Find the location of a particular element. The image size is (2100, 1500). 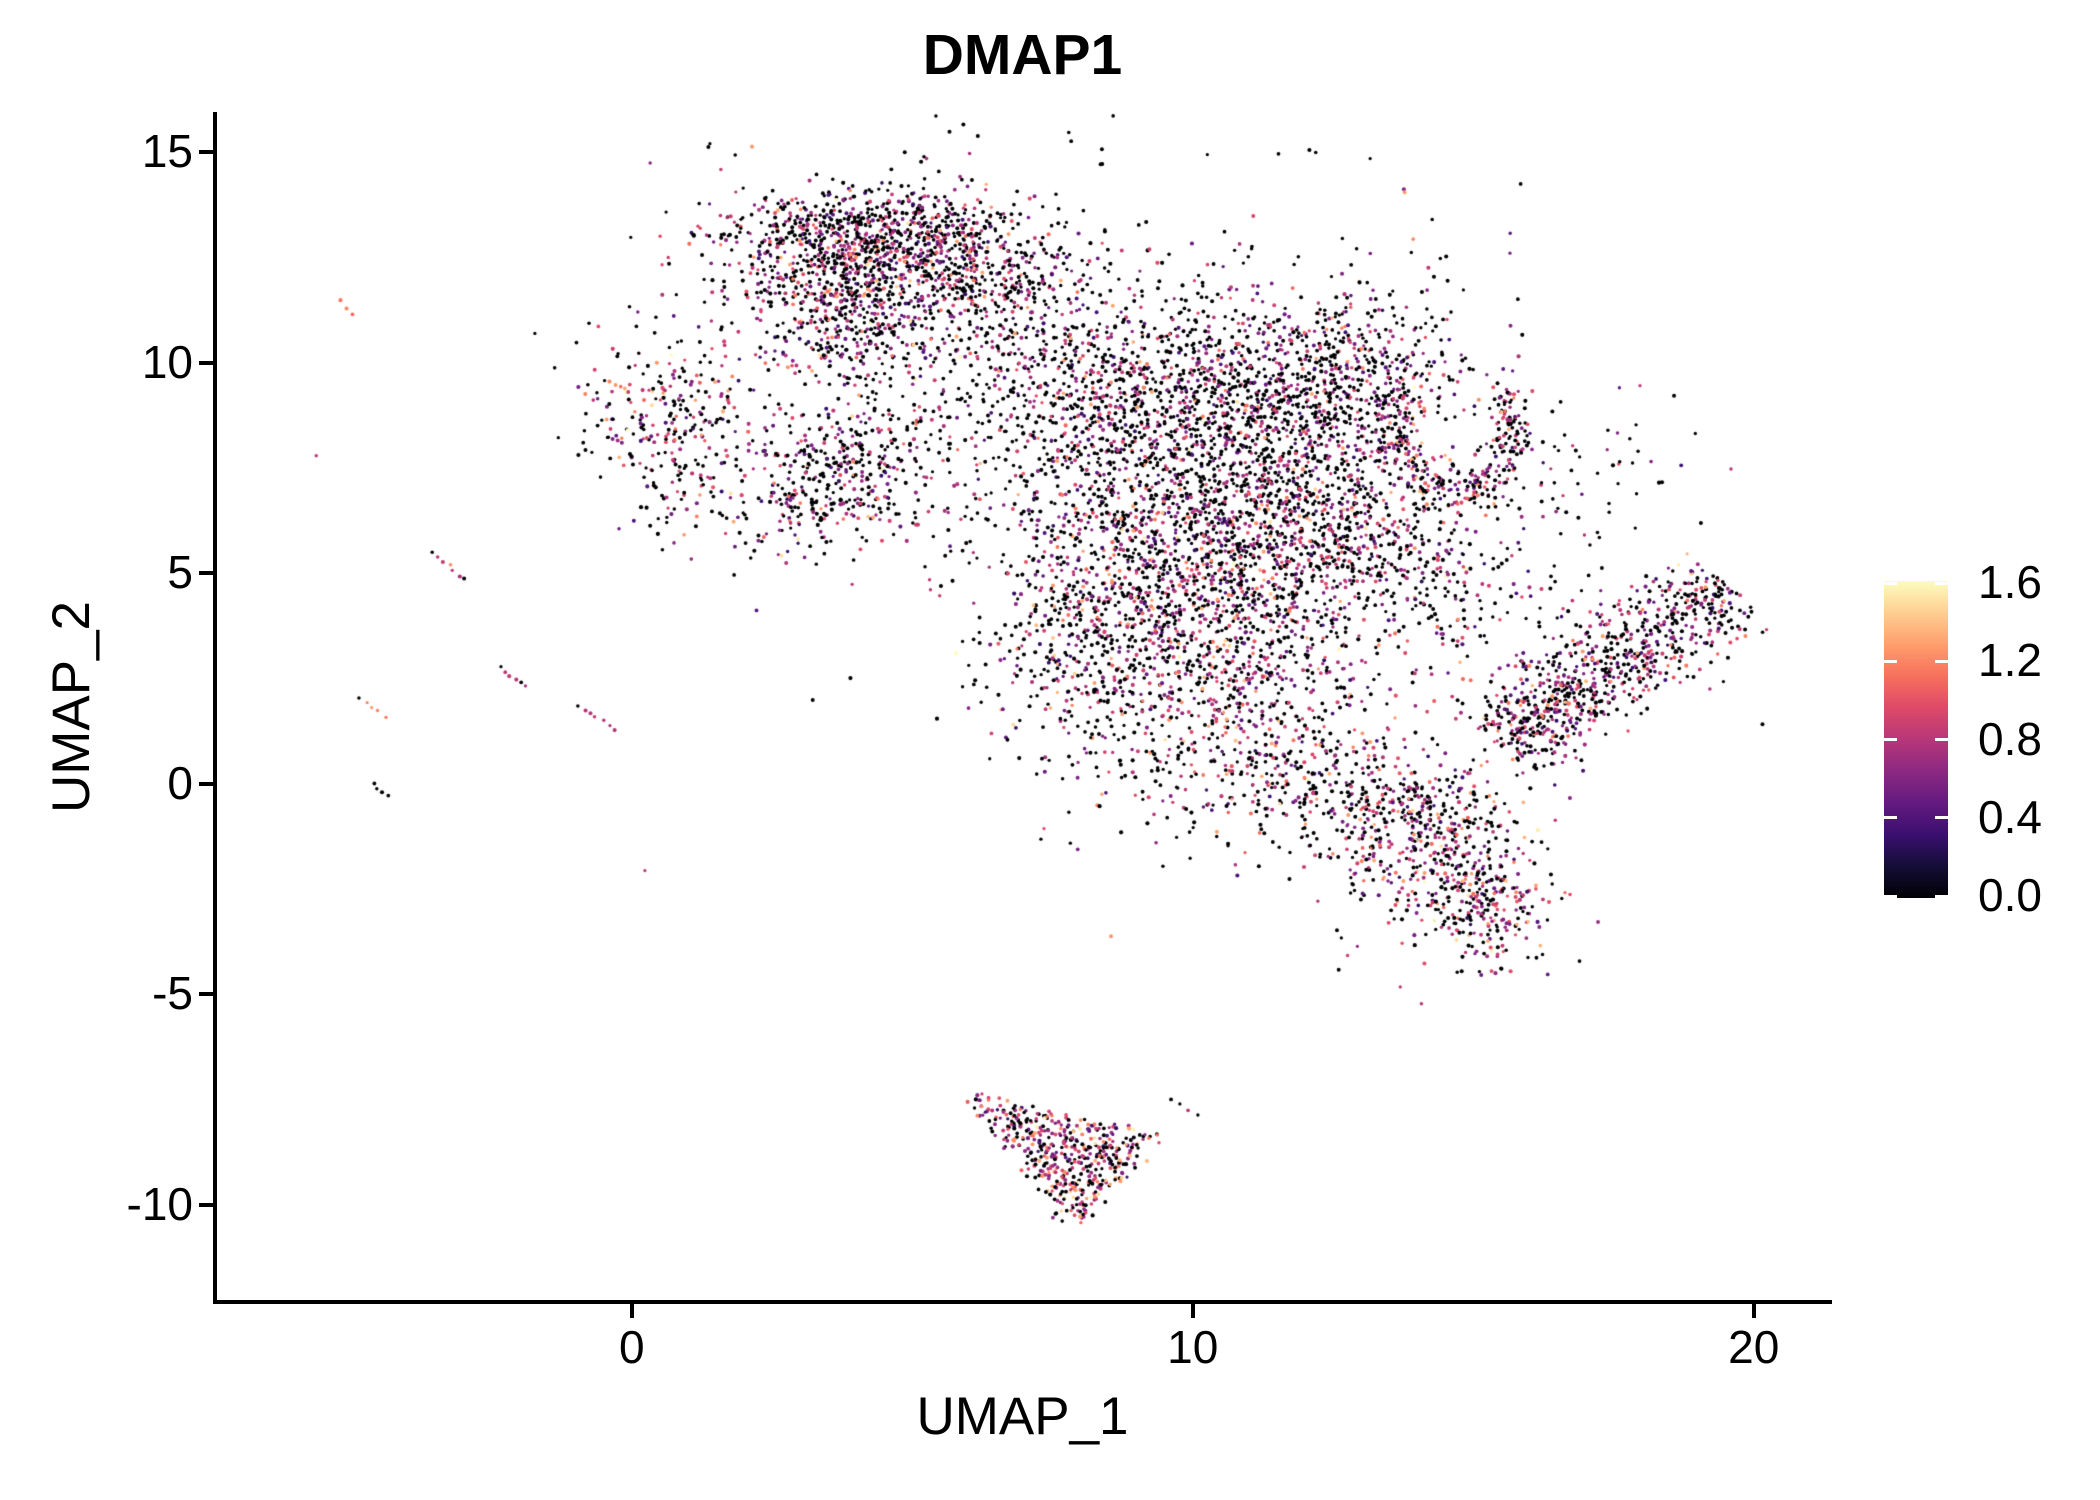

x-axis-line is located at coordinates (1022, 1302).